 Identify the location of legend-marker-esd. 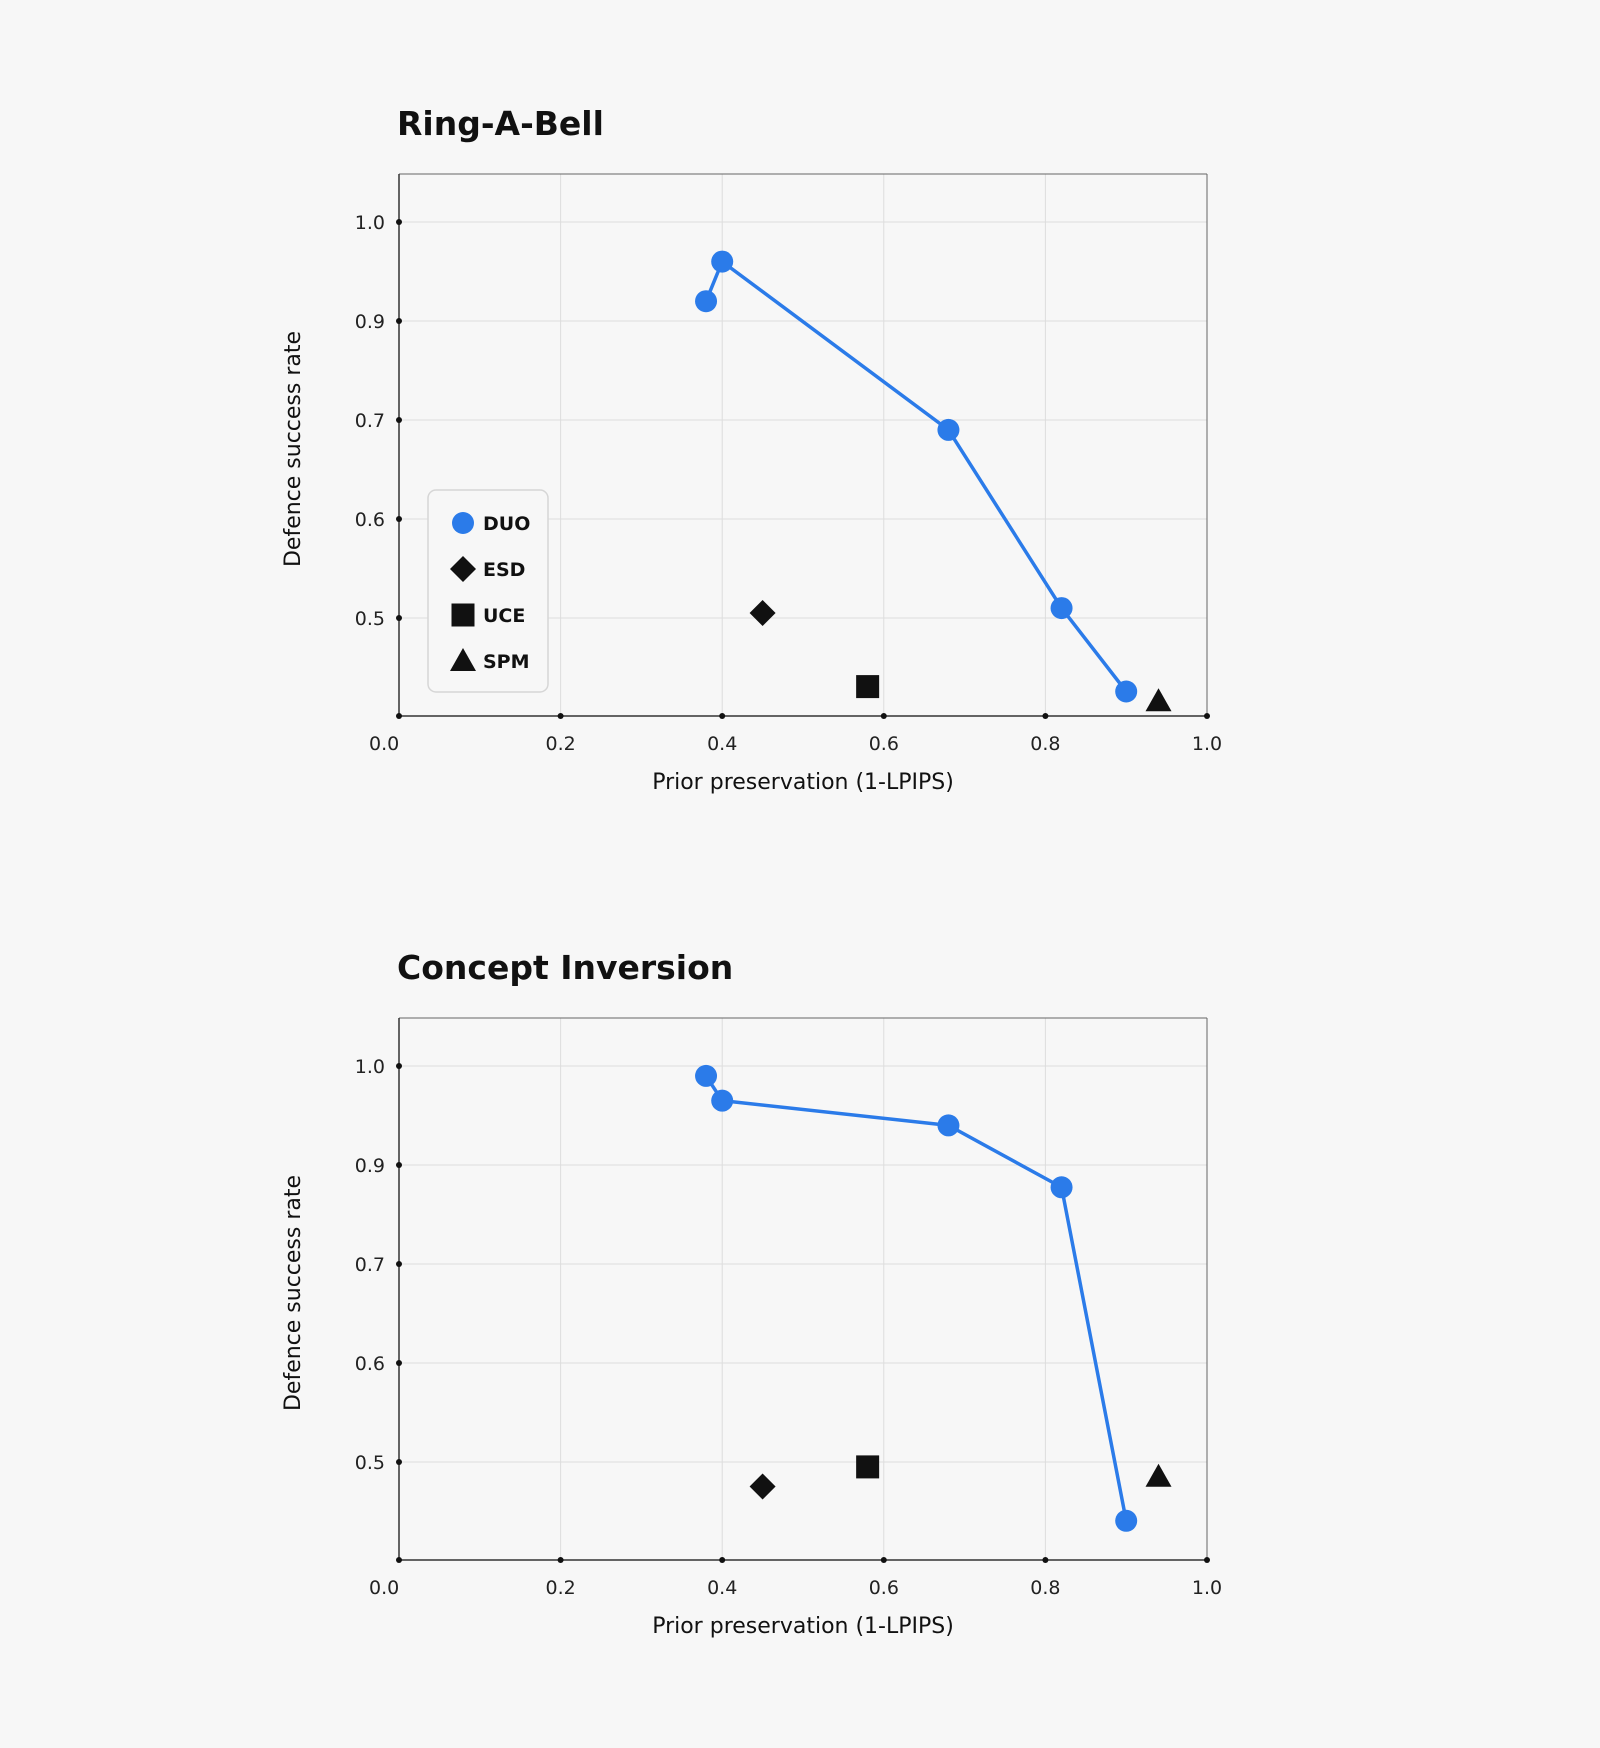
(463, 569).